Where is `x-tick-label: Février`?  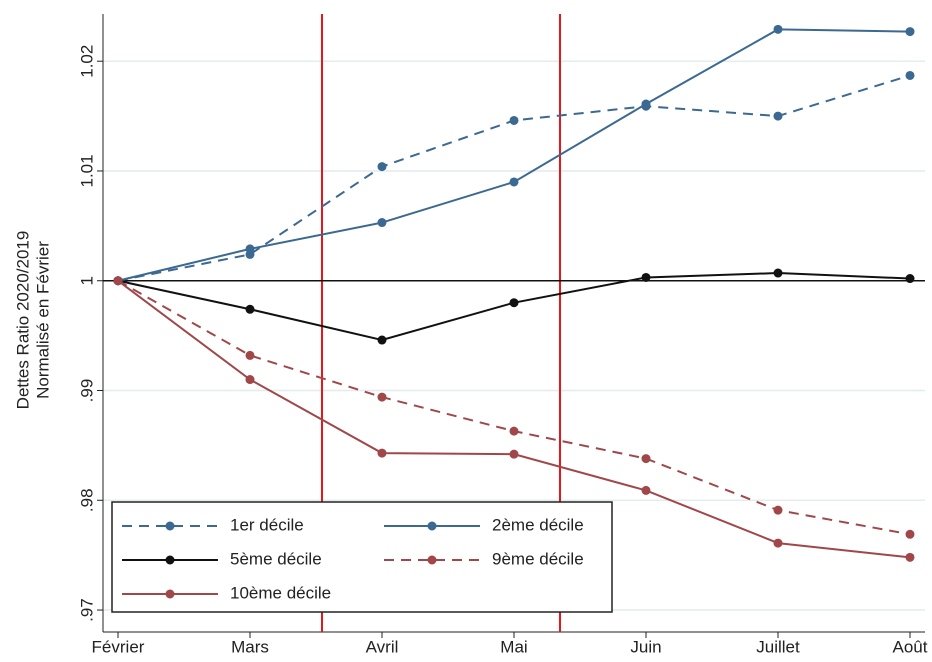 x-tick-label: Février is located at coordinates (118, 646).